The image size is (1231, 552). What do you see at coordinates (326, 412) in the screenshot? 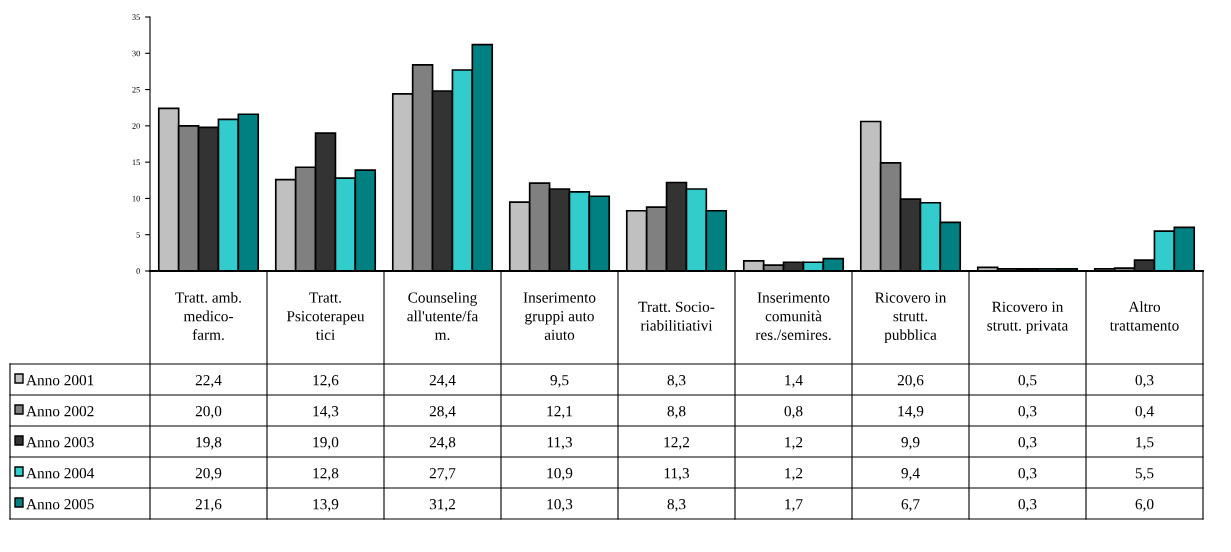
I see `data-label: 14,3` at bounding box center [326, 412].